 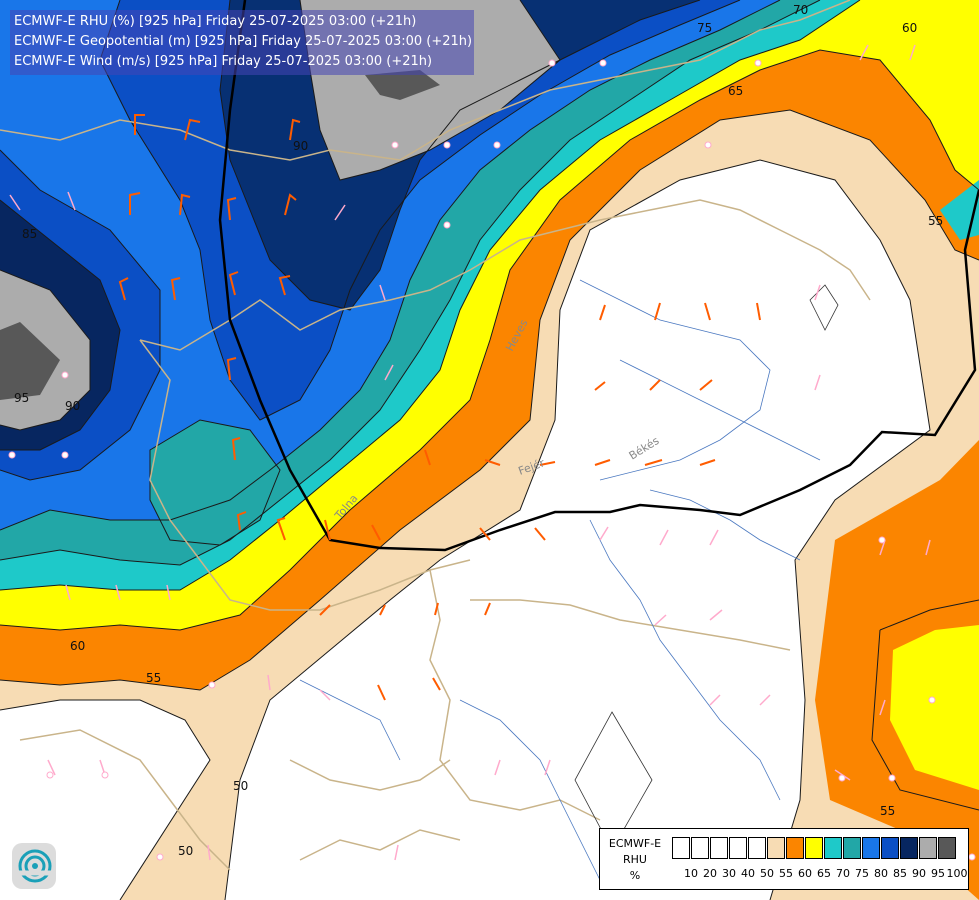 I want to click on county-outline, so click(x=824, y=307).